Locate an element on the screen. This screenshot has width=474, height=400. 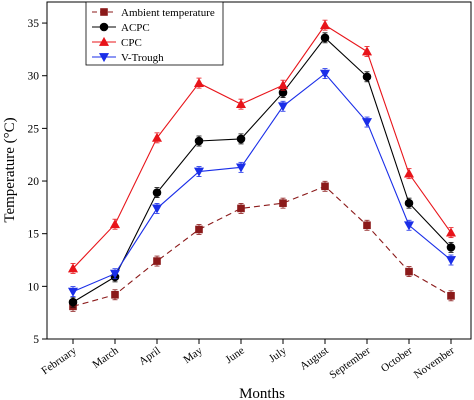
legend-entry: V-Trough is located at coordinates (128, 58).